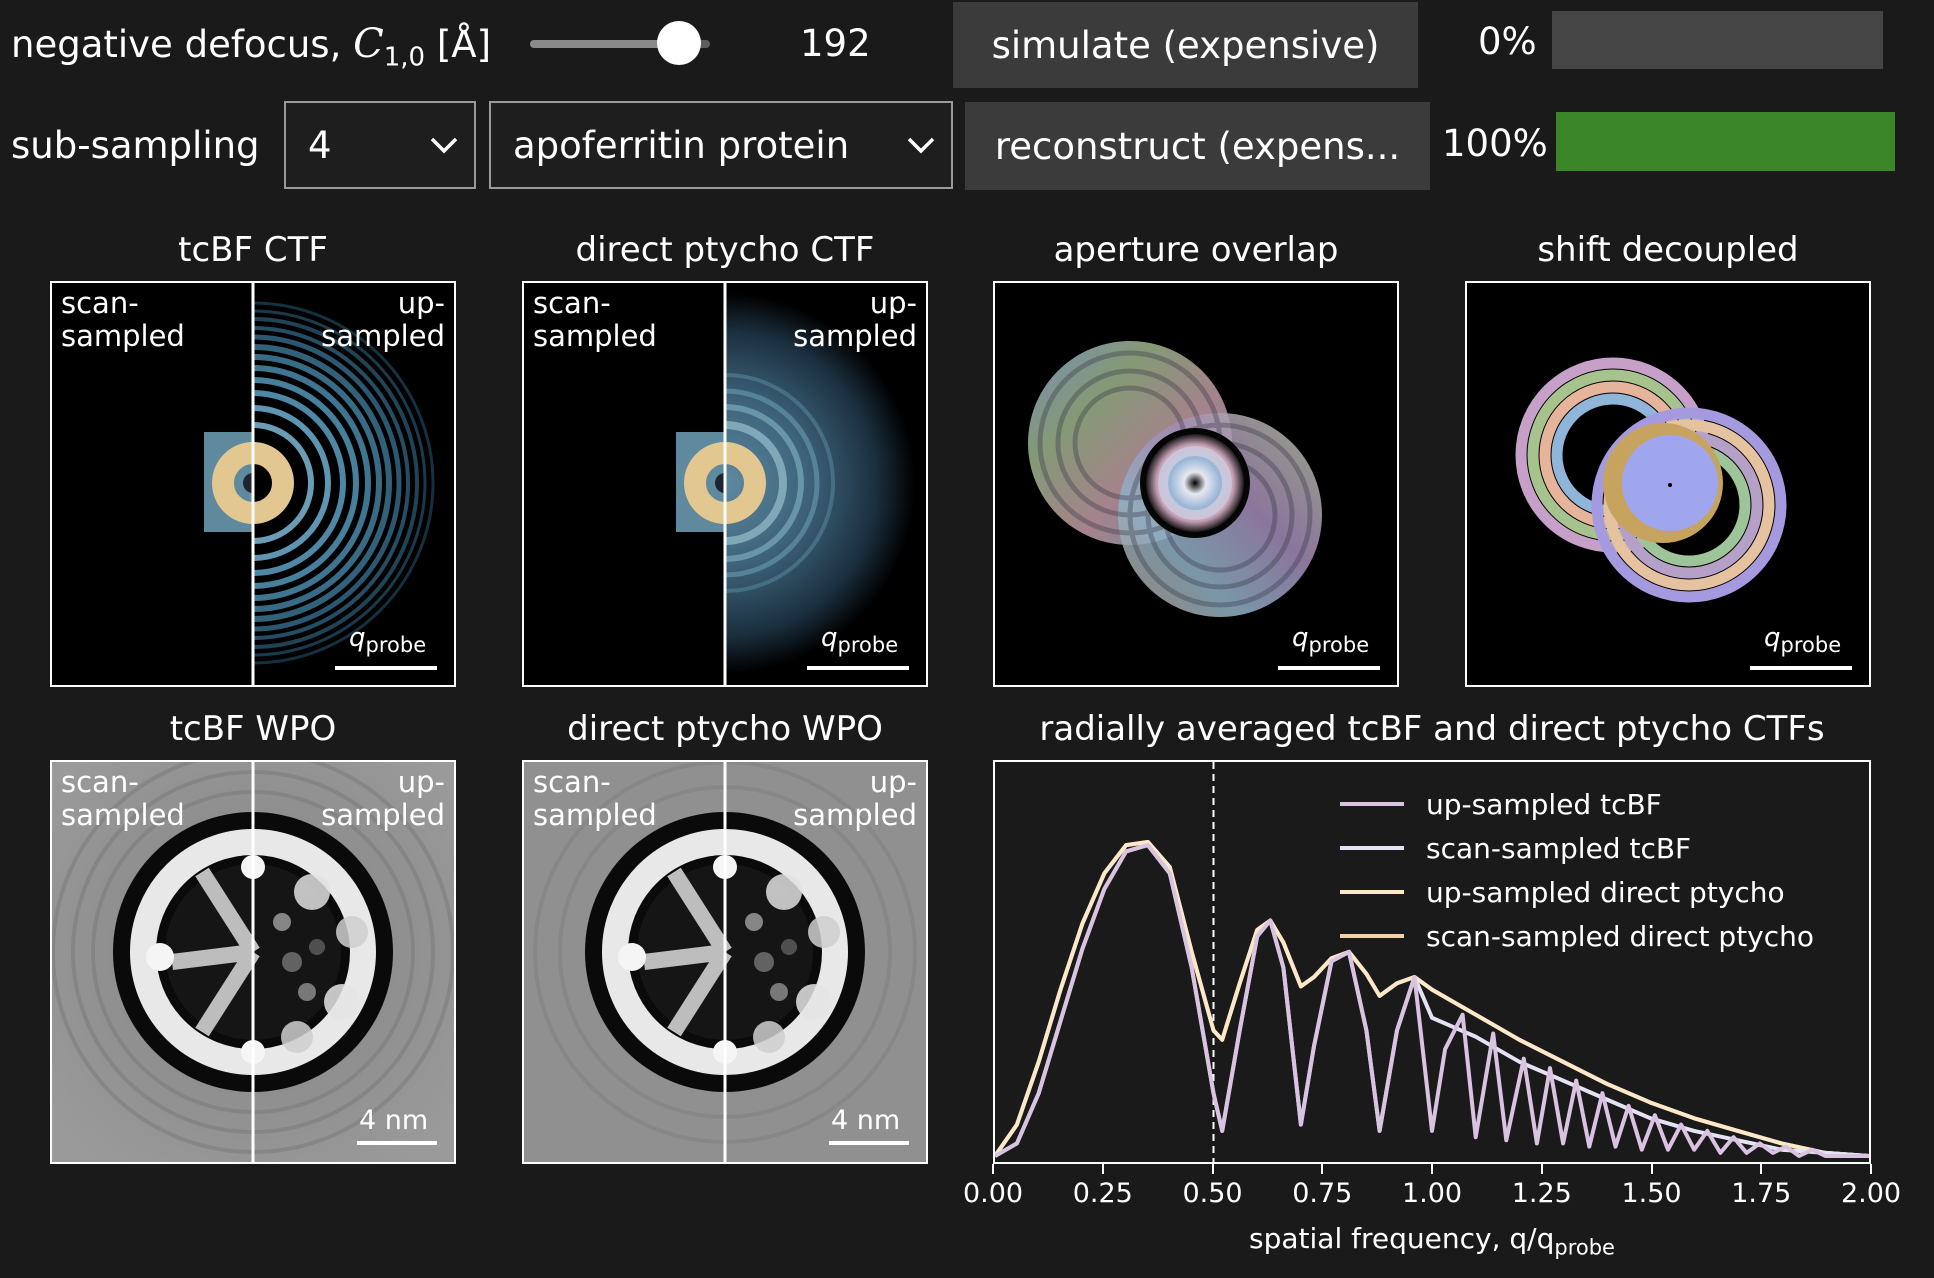  I want to click on x-axis-ticks: 0.00 0.25 0.50 0.75 1.00 1.25 1.50 1.75 2.00, so click(1432, 1190).